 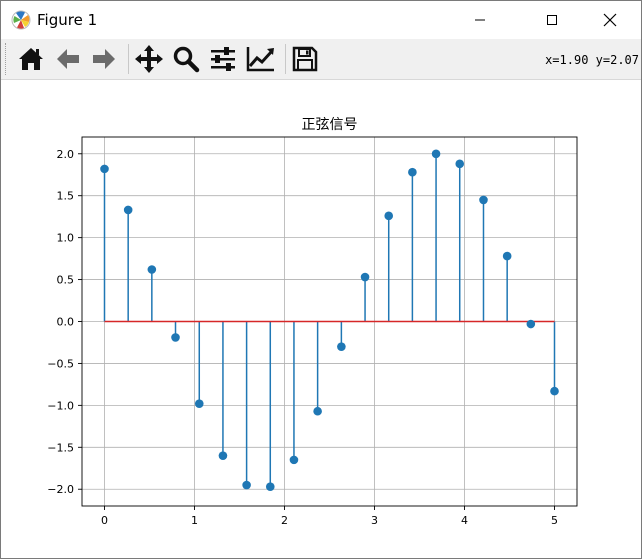 I want to click on x-tick-label: 5, so click(x=554, y=520).